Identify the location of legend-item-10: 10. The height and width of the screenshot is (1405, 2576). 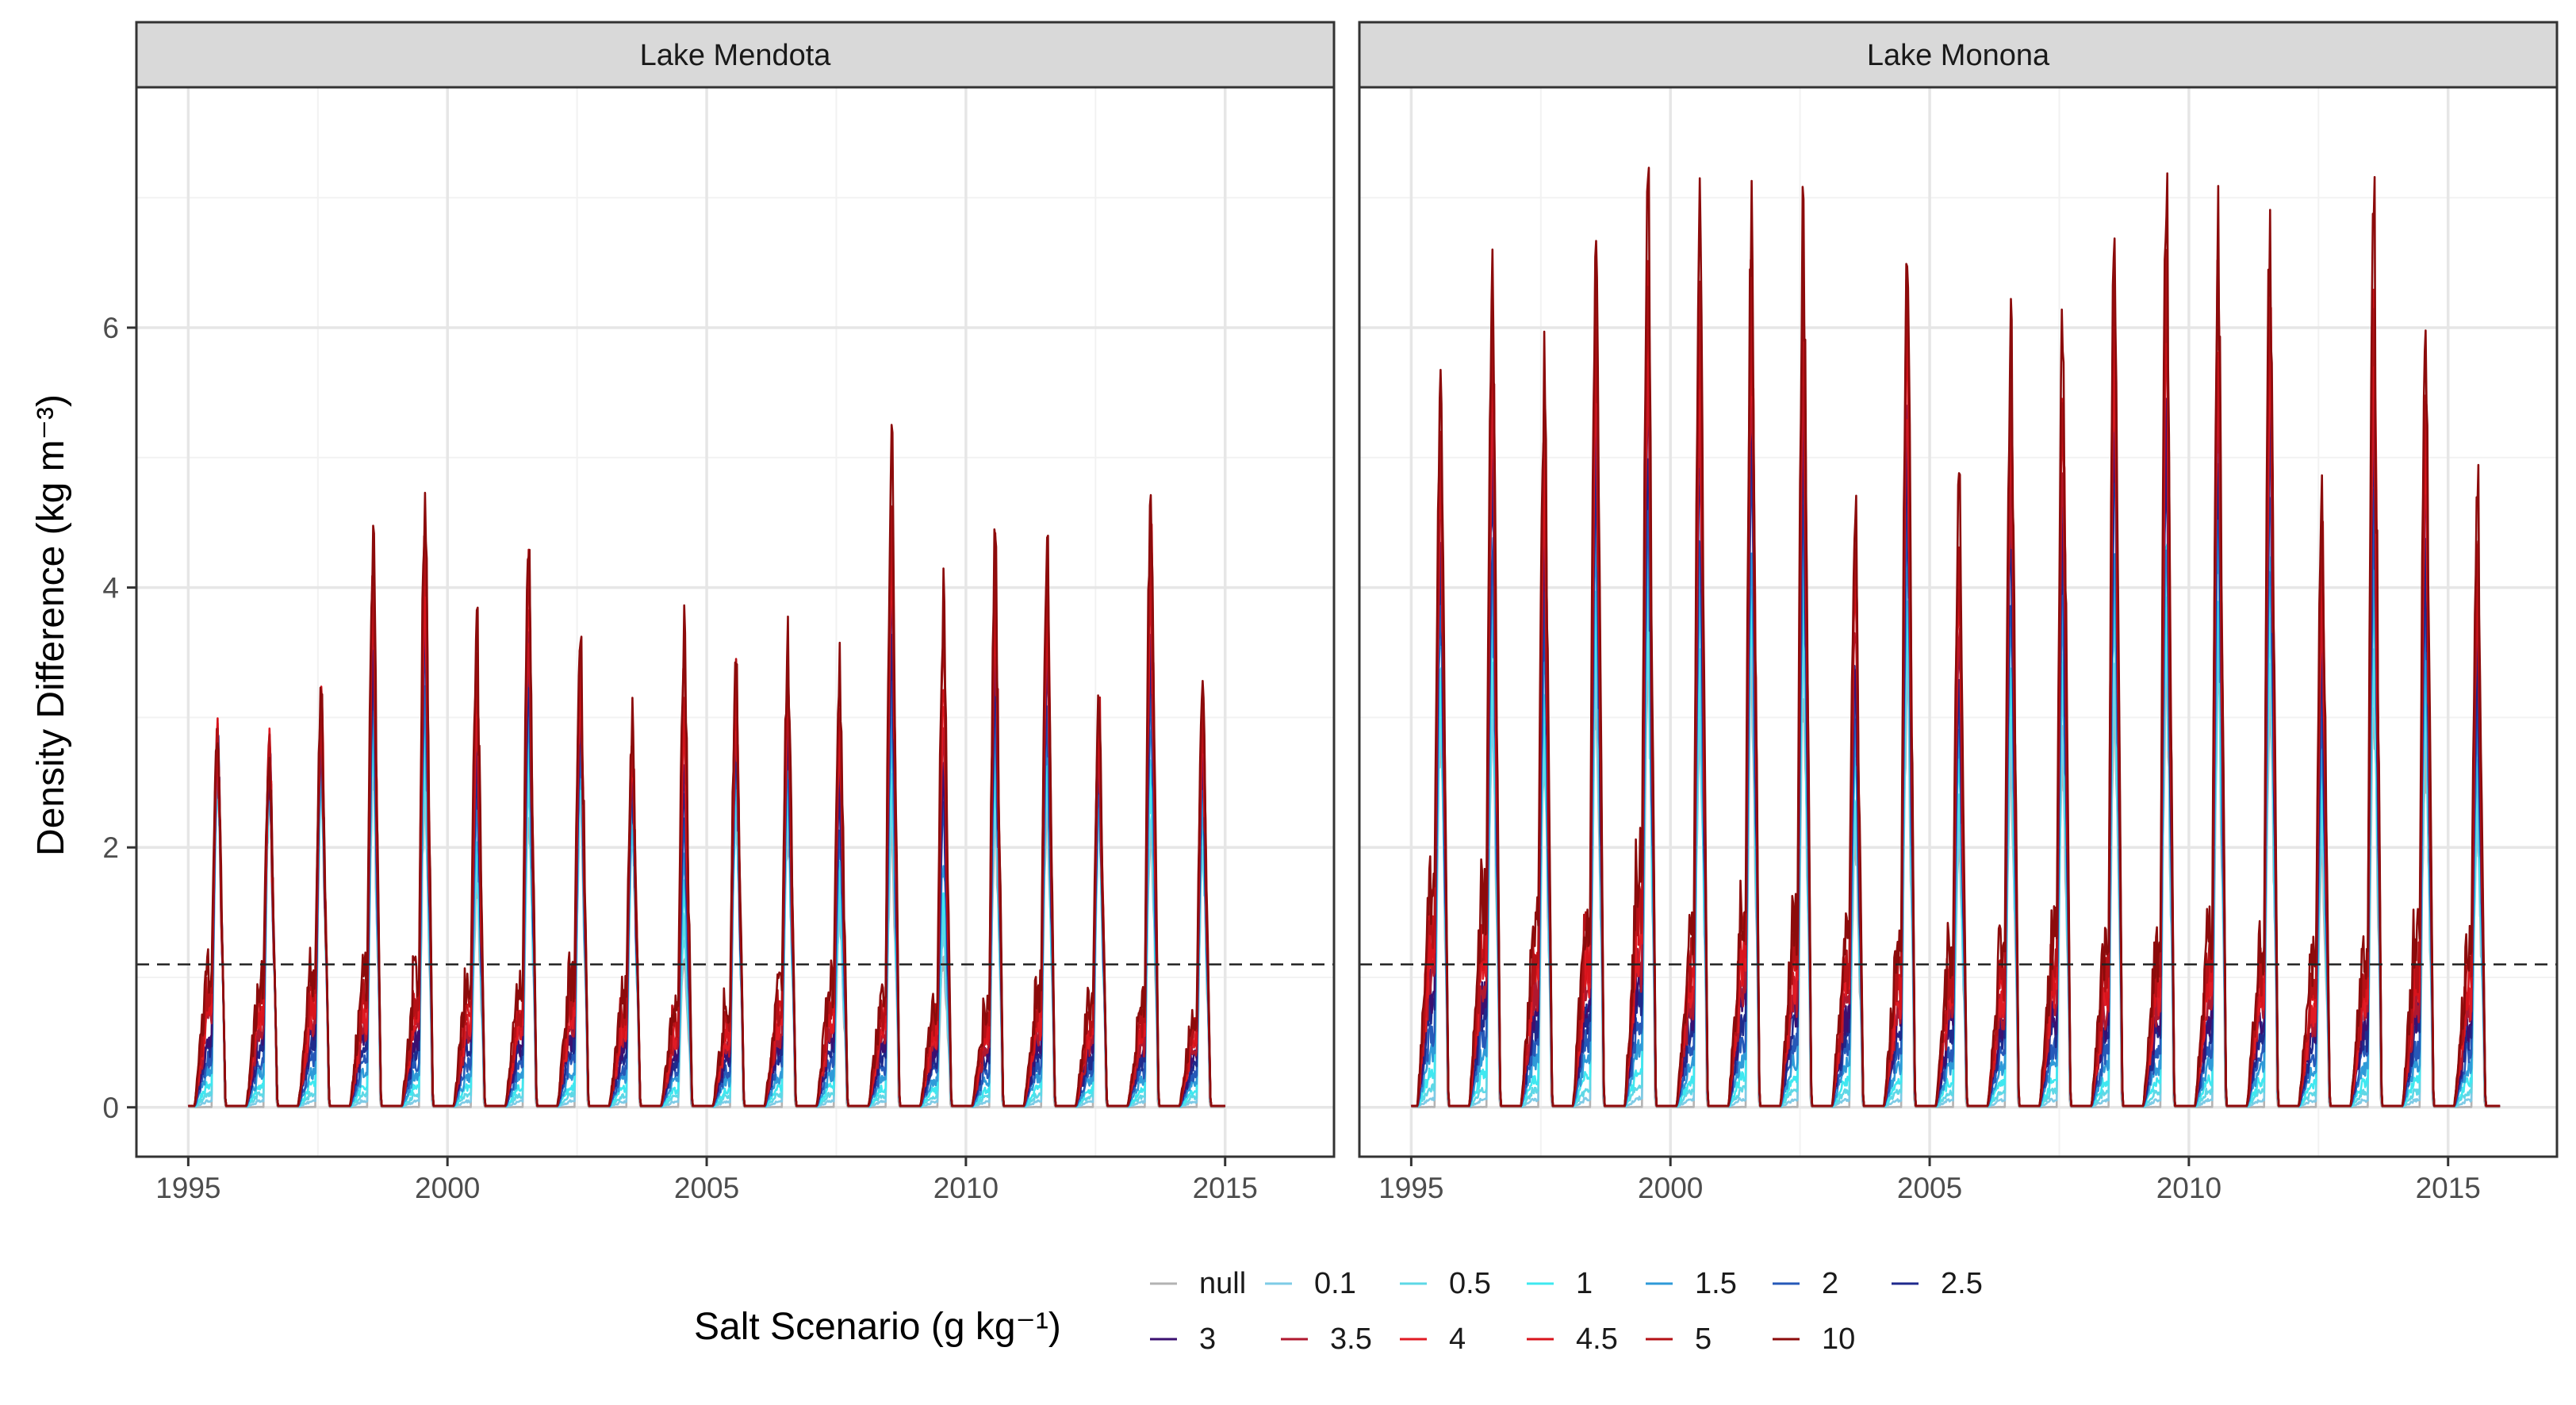
(1814, 1339).